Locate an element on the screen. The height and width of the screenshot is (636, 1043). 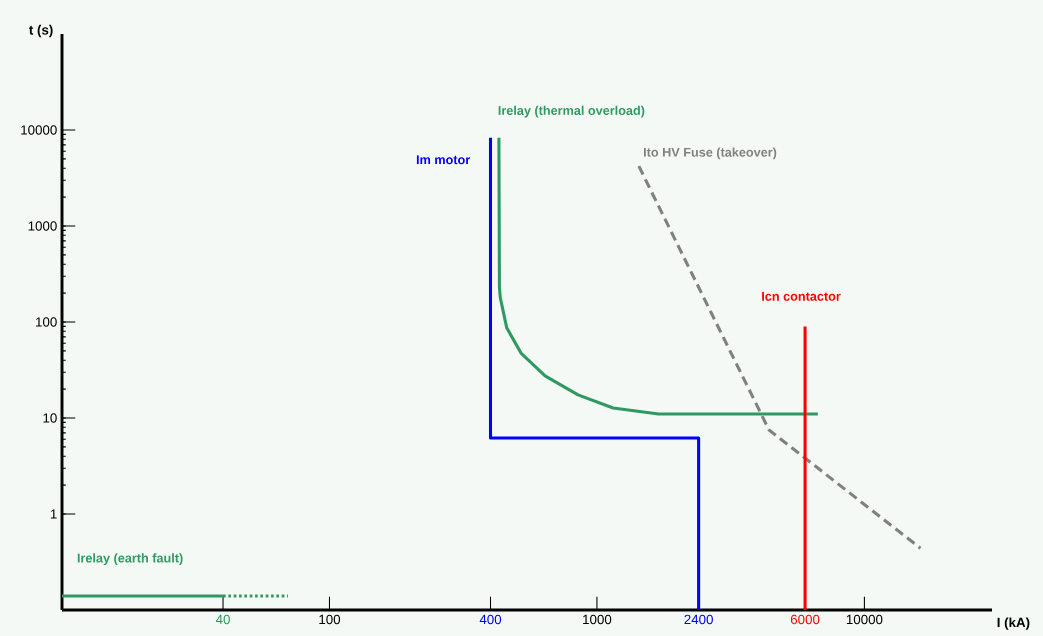
text: Irelay (earth fault) is located at coordinates (130, 559).